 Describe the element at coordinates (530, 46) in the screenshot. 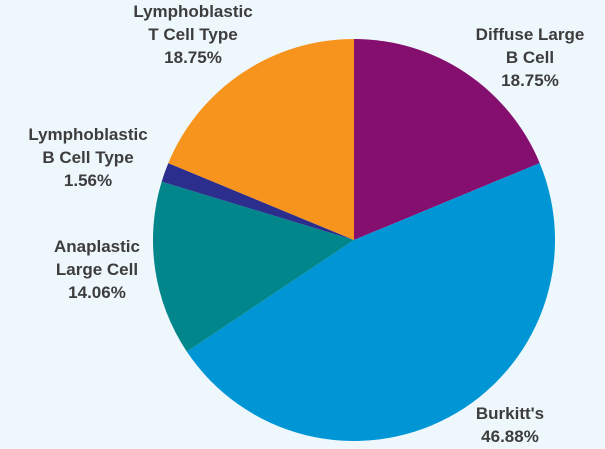

I see `category-label: Diffuse Large B Cell` at that location.